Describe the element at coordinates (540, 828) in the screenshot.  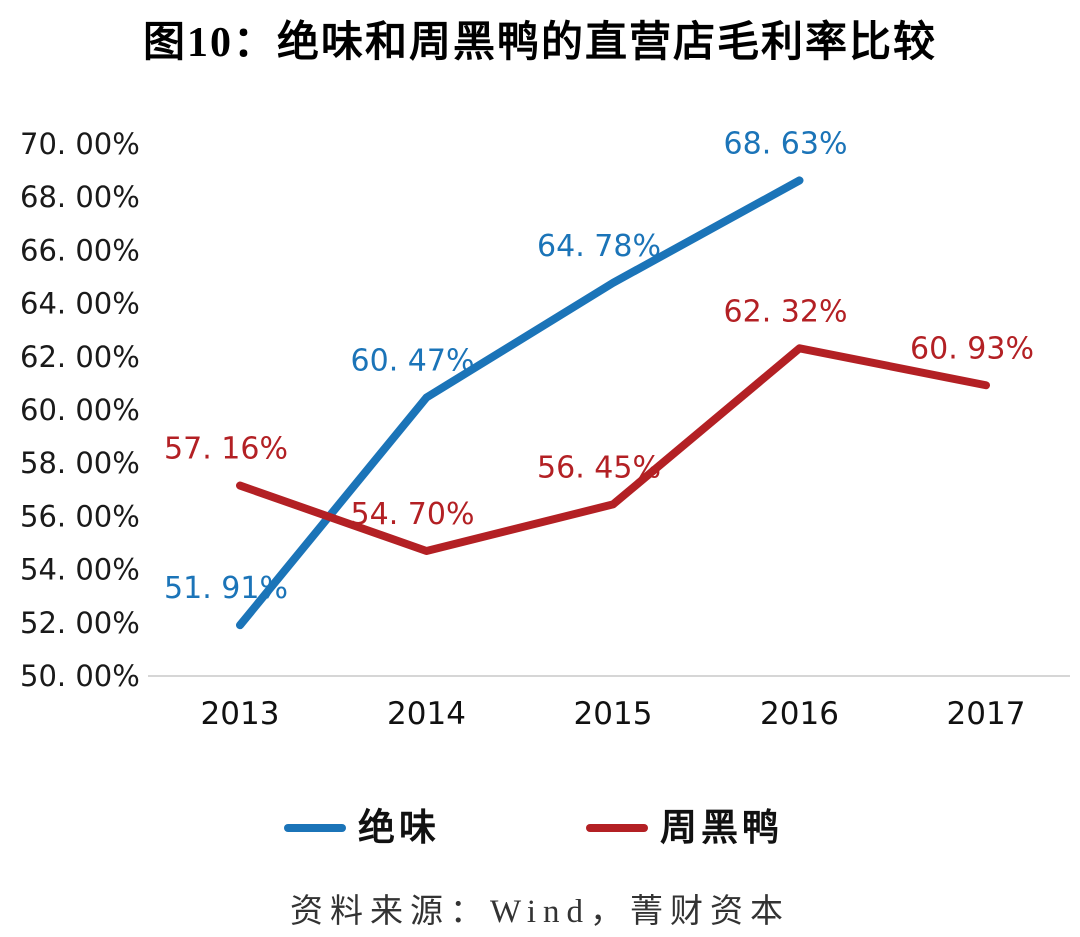
I see `chart-legend: 绝味 周黑鸭` at that location.